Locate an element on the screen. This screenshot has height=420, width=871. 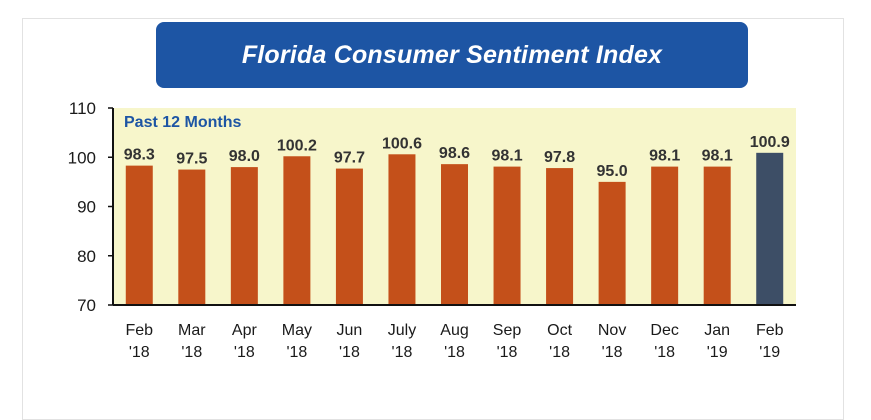
chart-title: Florida Consumer Sentiment Index is located at coordinates (452, 54).